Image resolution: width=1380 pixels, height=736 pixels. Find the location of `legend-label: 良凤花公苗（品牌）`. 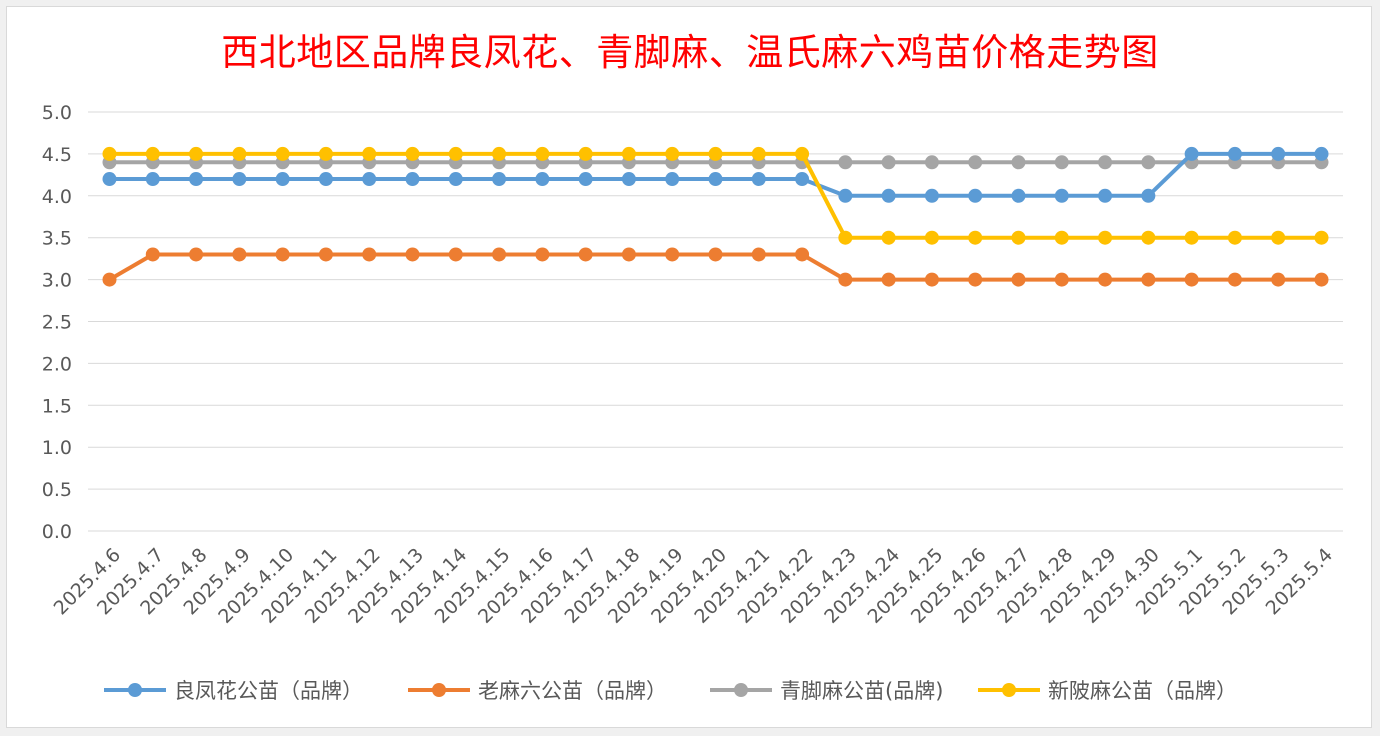

legend-label: 良凤花公苗（品牌） is located at coordinates (268, 691).